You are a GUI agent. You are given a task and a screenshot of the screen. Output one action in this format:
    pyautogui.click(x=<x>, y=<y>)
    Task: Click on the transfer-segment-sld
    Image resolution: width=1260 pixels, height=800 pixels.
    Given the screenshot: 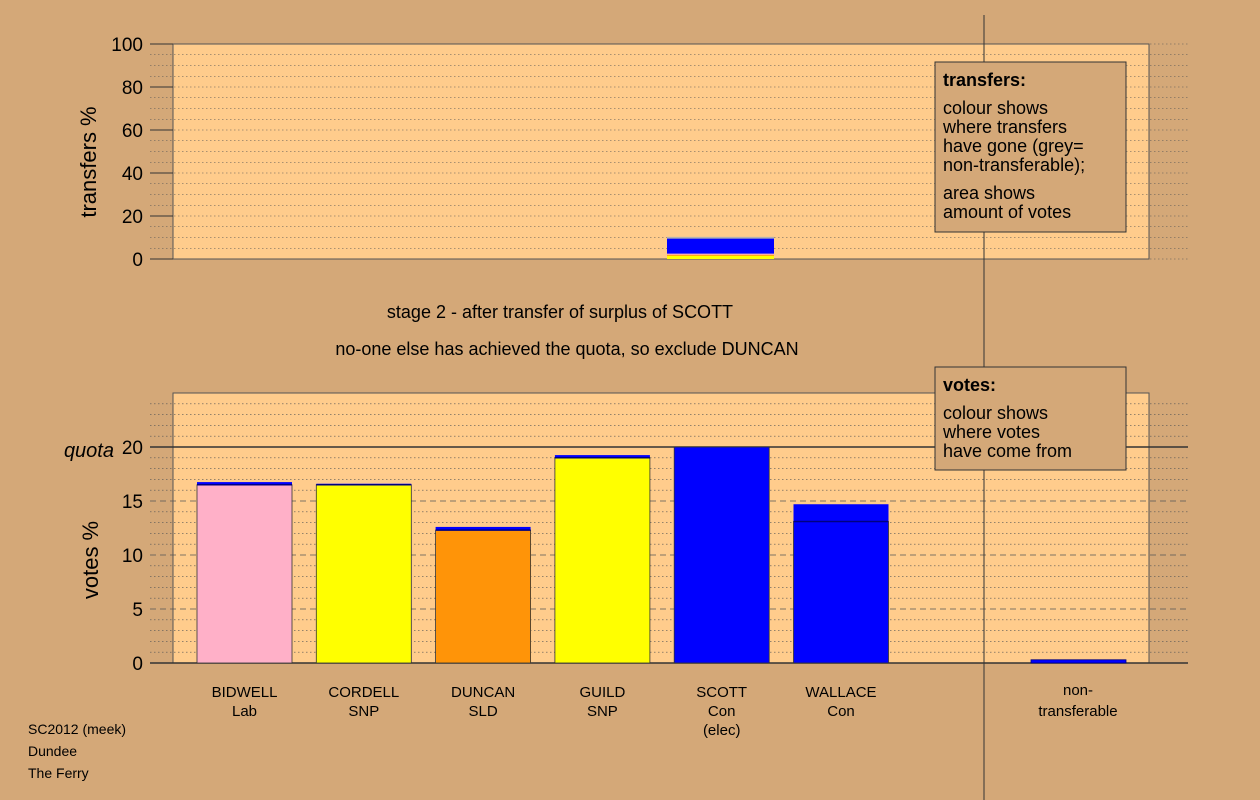 What is the action you would take?
    pyautogui.click(x=720, y=255)
    